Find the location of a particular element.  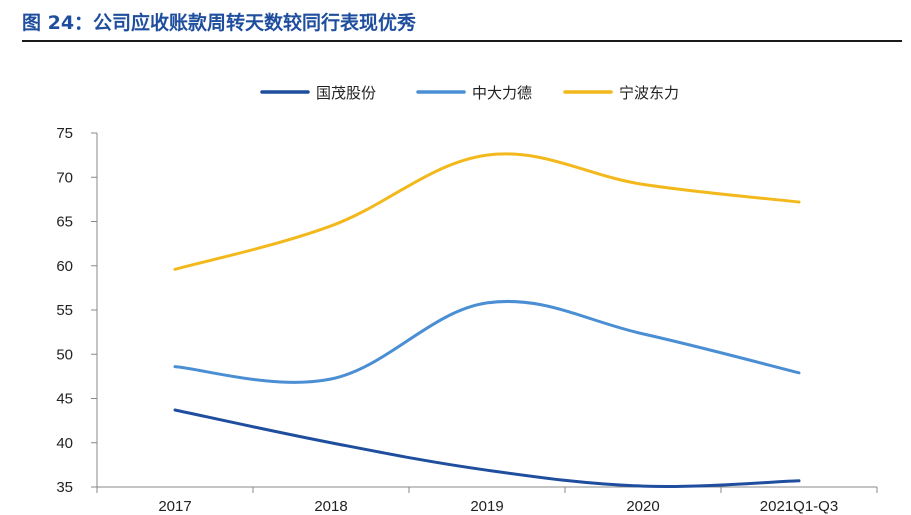

figure-title: 图 24：公司应收账款周转天数较同行表现优秀 is located at coordinates (219, 23).